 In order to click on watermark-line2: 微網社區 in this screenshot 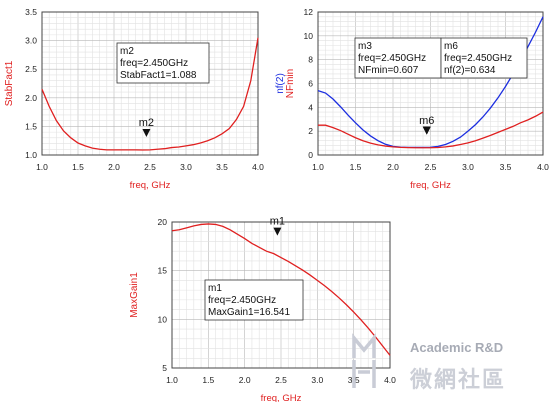, I will do `click(457, 379)`.